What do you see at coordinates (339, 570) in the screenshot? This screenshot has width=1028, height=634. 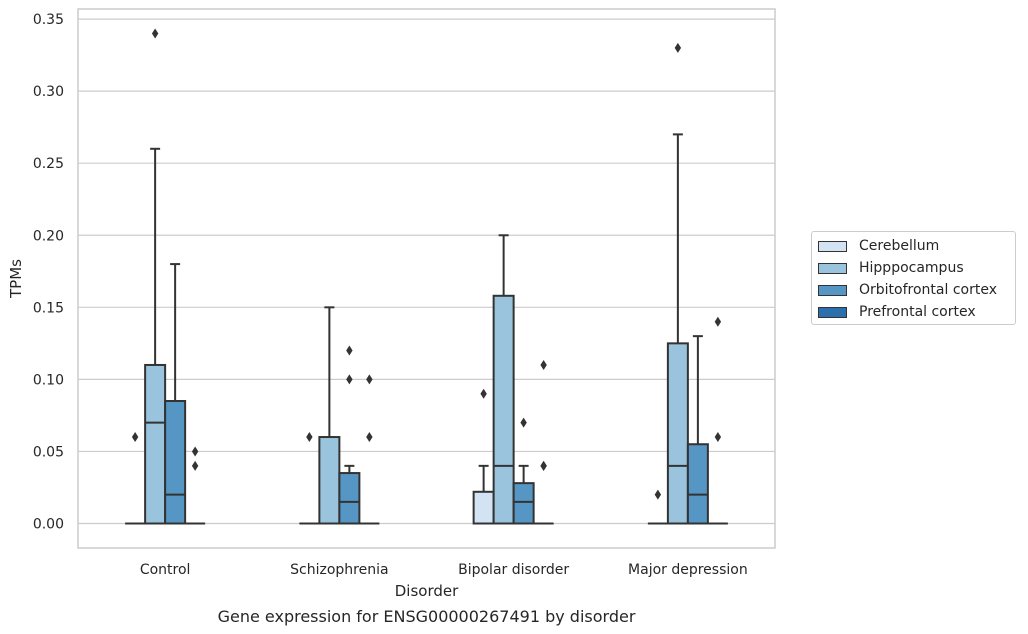 I see `x-tick-label: Schizophrenia` at bounding box center [339, 570].